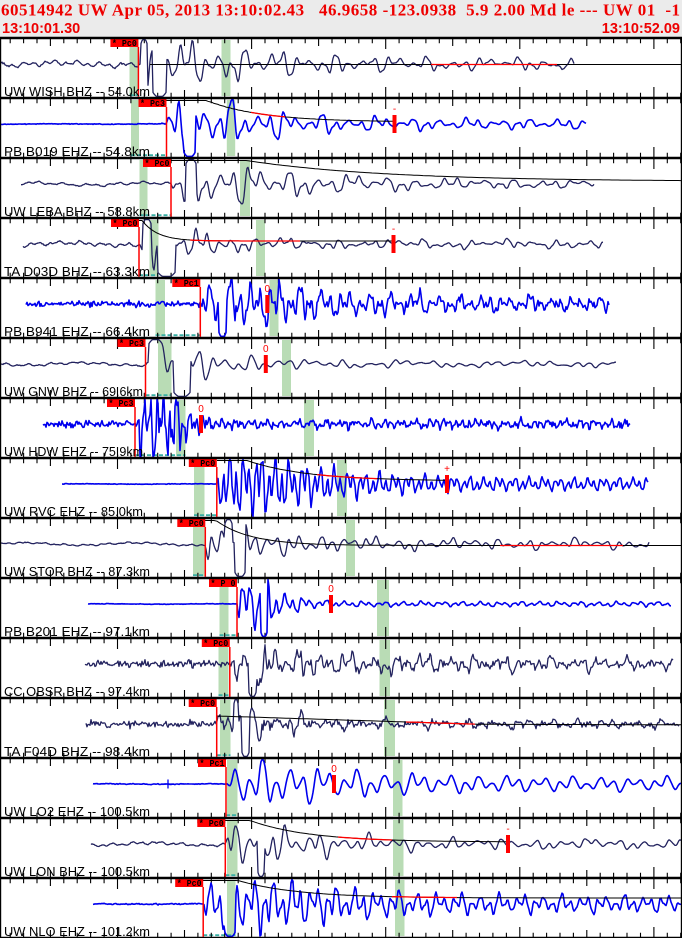 This screenshot has height=943, width=682. What do you see at coordinates (77, 631) in the screenshot?
I see `svg-text: PB B201 EHZ -- 97.1km` at bounding box center [77, 631].